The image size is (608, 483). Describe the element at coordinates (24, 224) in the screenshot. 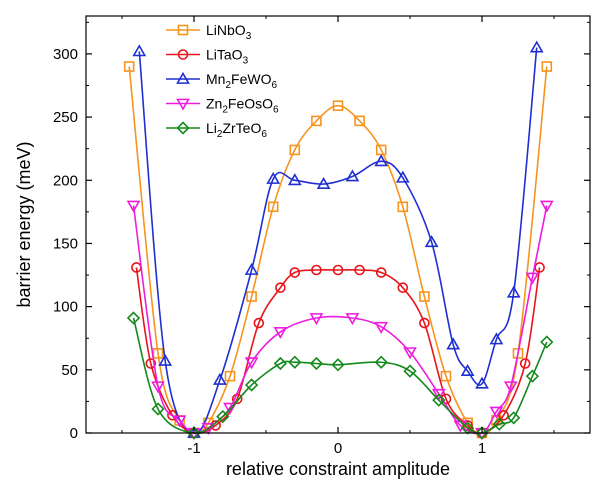

I see `y-axis-title: barrier energy (meV)` at that location.